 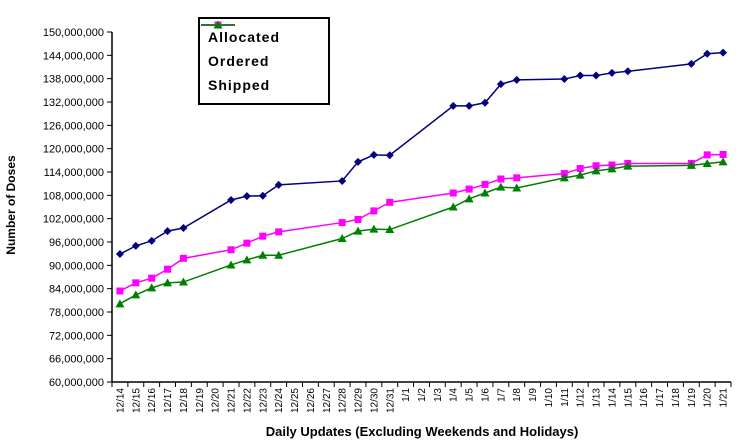 I want to click on x-axis-tick-label: 1/3, so click(x=438, y=395).